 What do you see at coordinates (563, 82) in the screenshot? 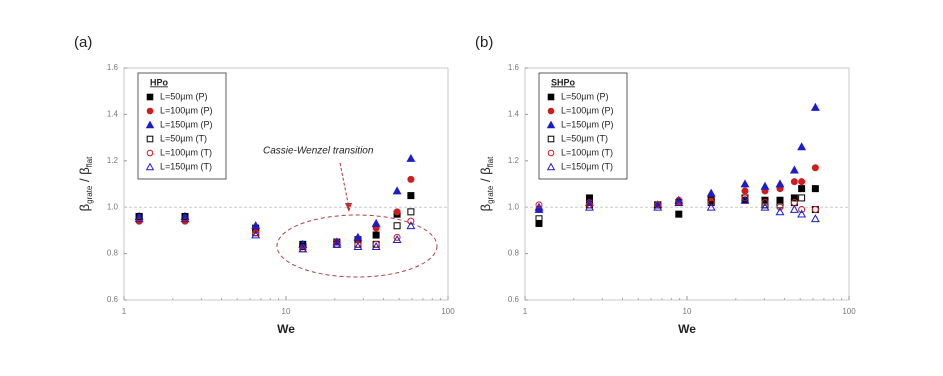
I see `legend-title: SHPo` at bounding box center [563, 82].